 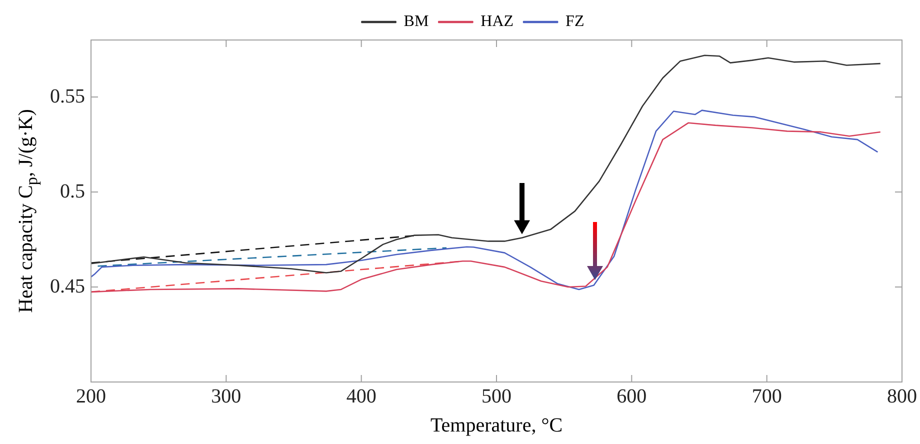 What do you see at coordinates (91, 396) in the screenshot?
I see `x-tick-label: 200` at bounding box center [91, 396].